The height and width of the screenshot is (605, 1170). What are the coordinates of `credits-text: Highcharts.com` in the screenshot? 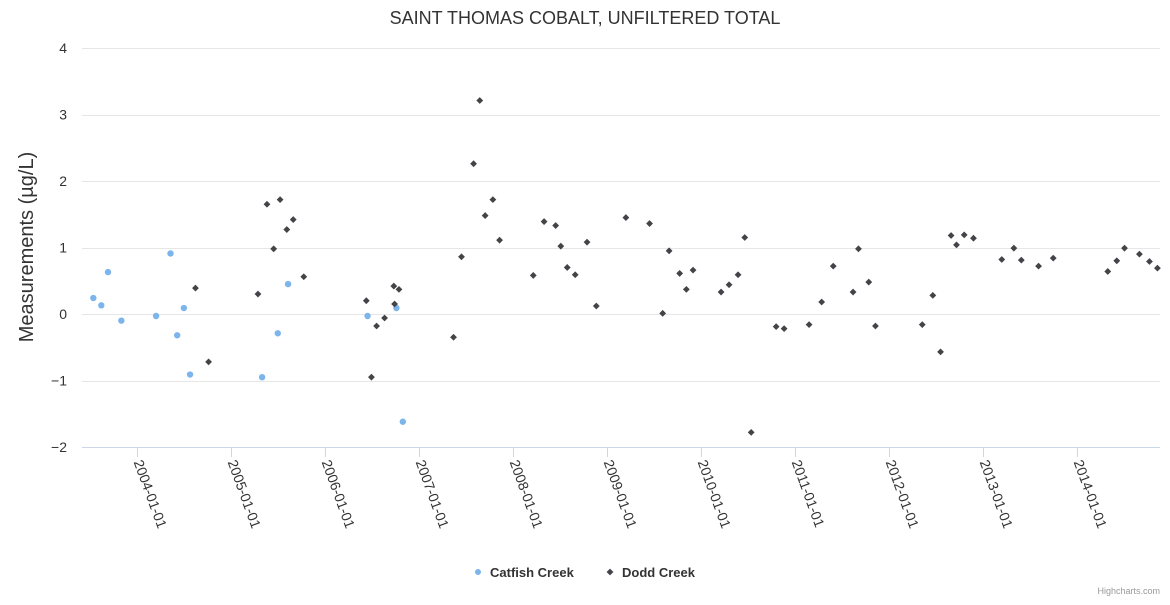 It's located at (1128, 591).